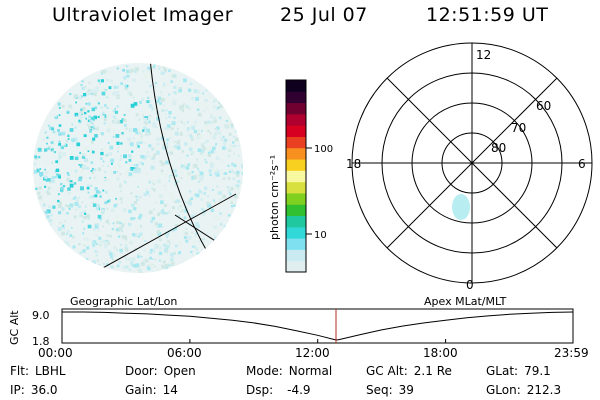 The width and height of the screenshot is (600, 400). Describe the element at coordinates (296, 153) in the screenshot. I see `colorbar-segment` at that location.